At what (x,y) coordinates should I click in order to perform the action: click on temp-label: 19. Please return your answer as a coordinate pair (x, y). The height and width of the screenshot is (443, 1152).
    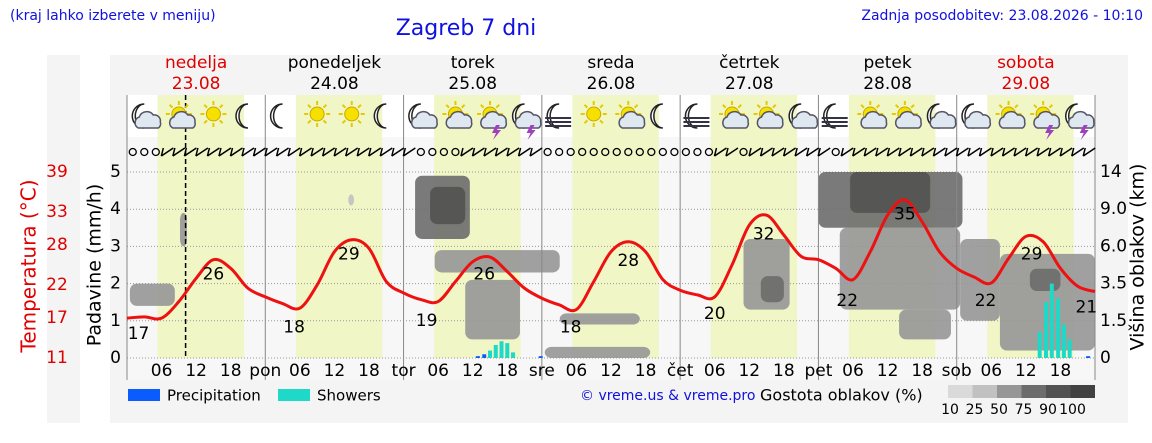
    Looking at the image, I should click on (427, 321).